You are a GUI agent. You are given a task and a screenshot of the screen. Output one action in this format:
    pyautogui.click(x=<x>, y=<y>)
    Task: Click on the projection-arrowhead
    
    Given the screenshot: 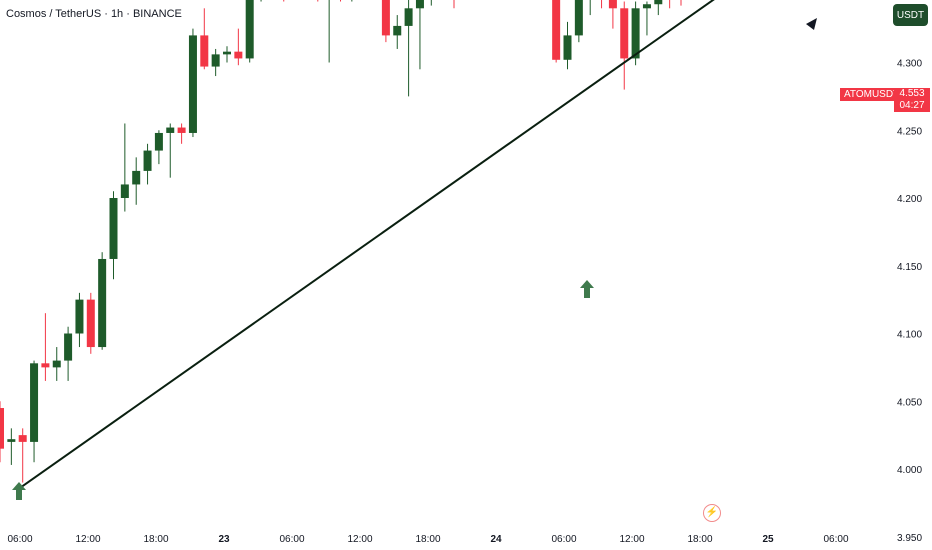 What is the action you would take?
    pyautogui.click(x=811, y=24)
    